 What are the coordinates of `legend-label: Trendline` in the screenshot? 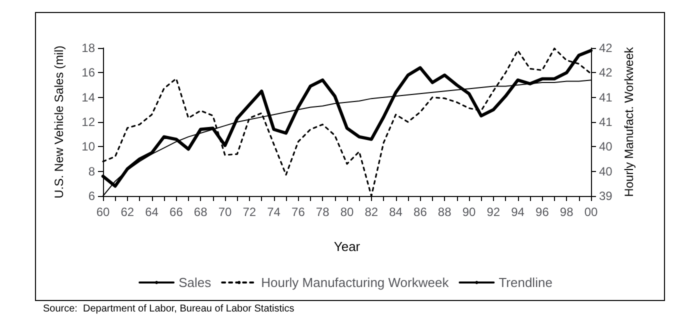 It's located at (525, 282).